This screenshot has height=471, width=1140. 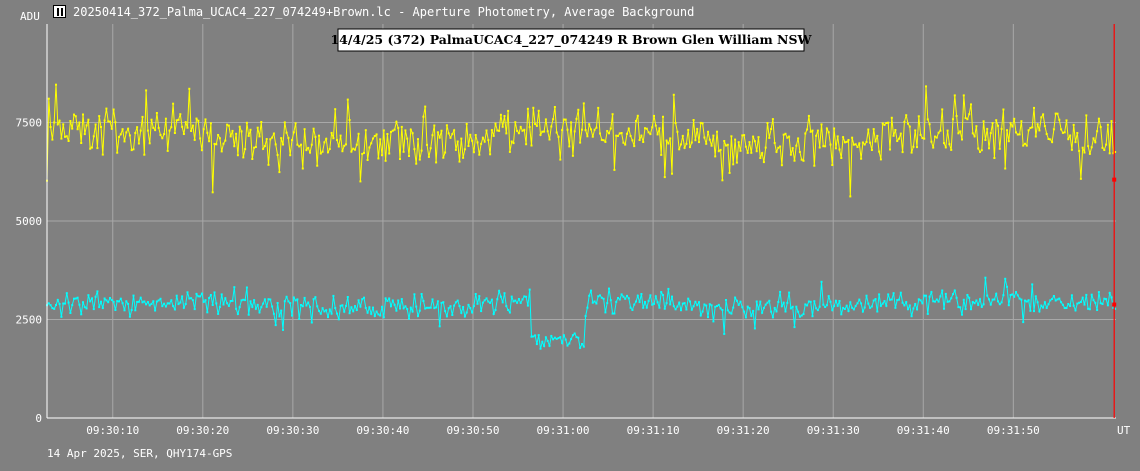 What do you see at coordinates (1114, 221) in the screenshot?
I see `time-cursor` at bounding box center [1114, 221].